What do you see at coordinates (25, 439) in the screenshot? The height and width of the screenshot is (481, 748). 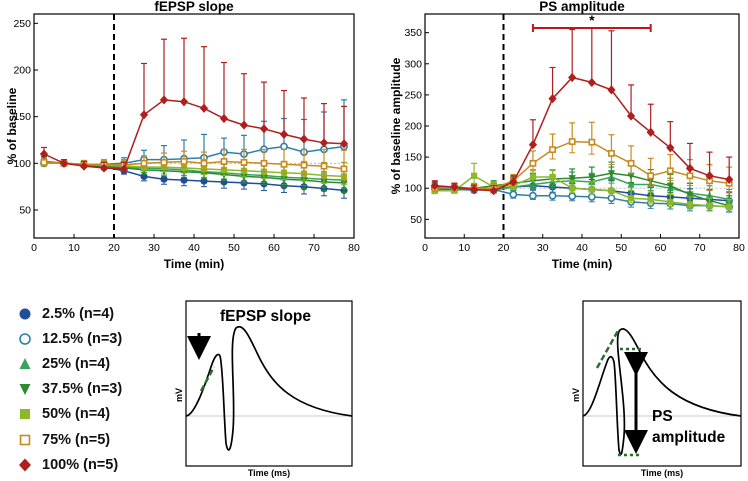 I see `open-square-marker-icon` at bounding box center [25, 439].